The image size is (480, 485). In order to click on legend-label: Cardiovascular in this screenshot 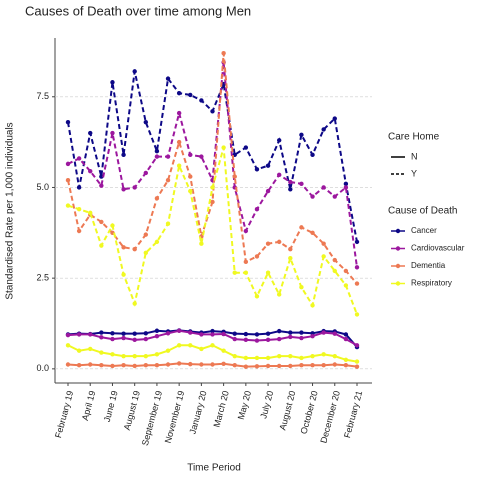, I will do `click(438, 248)`.